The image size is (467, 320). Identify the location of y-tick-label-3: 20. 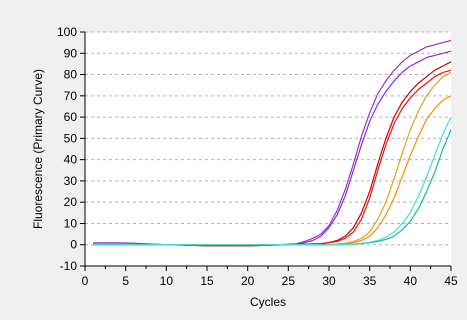
(71, 202).